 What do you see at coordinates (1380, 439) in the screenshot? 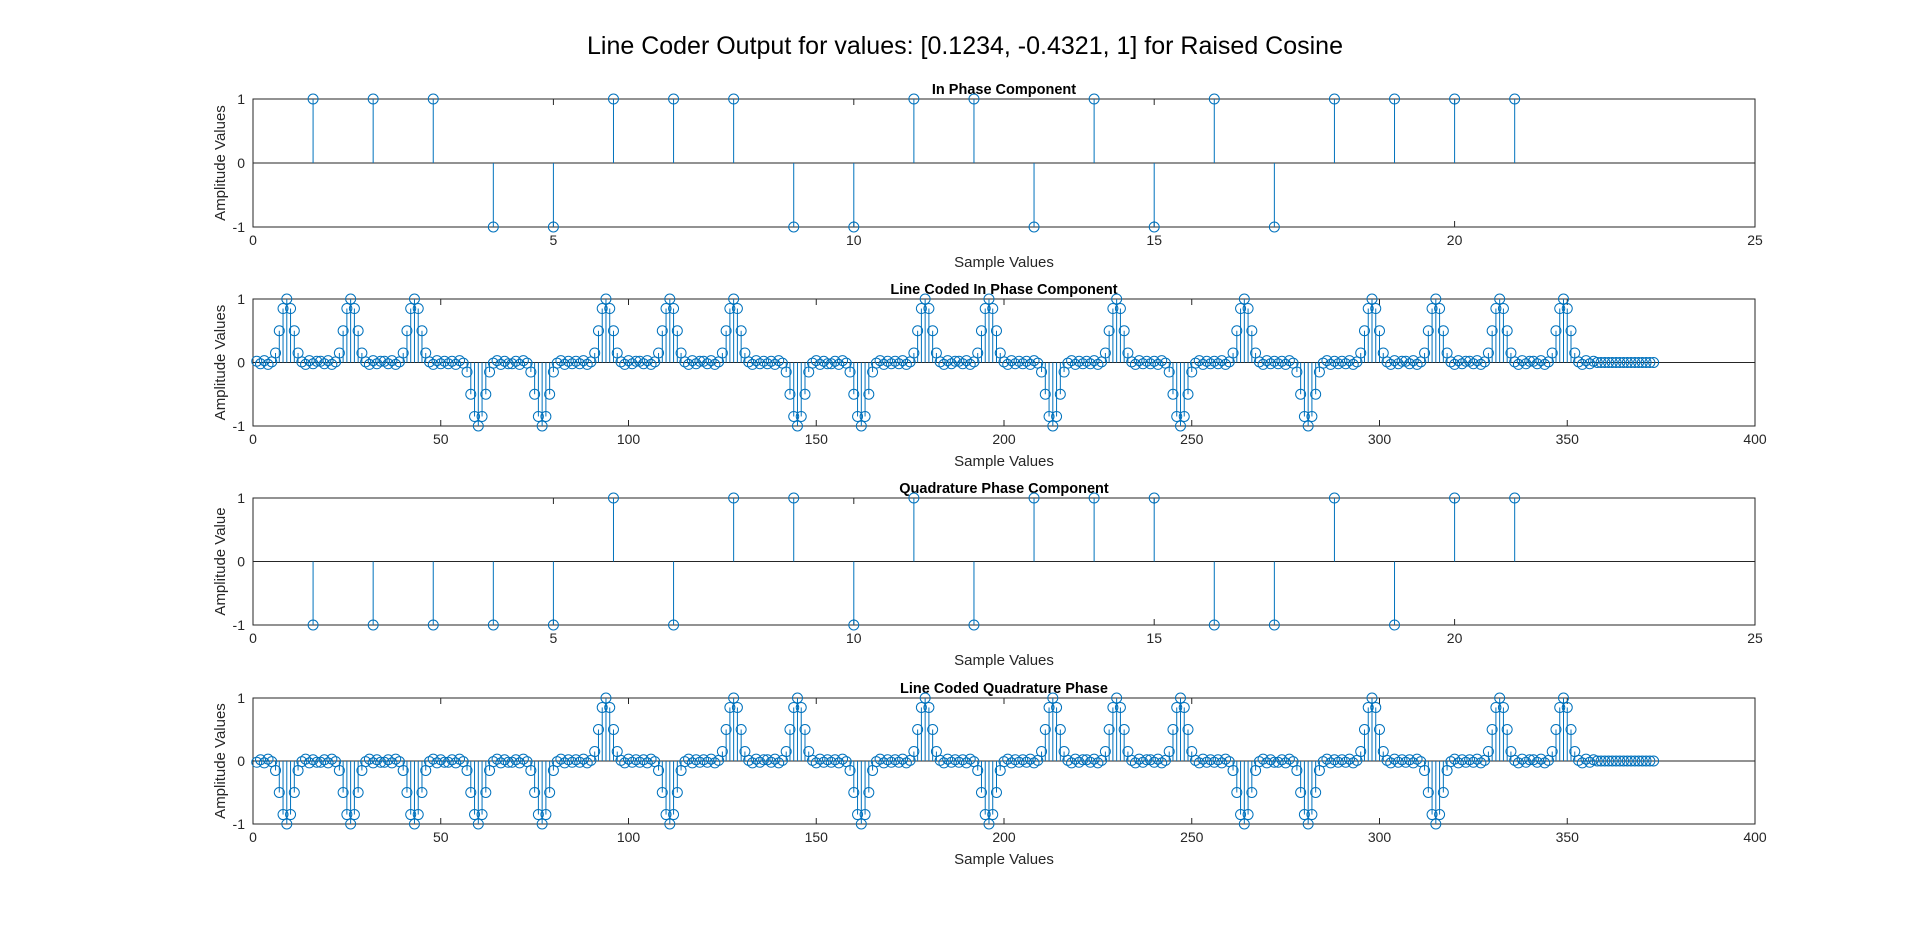
I see `x-tick-label: 300` at bounding box center [1380, 439].